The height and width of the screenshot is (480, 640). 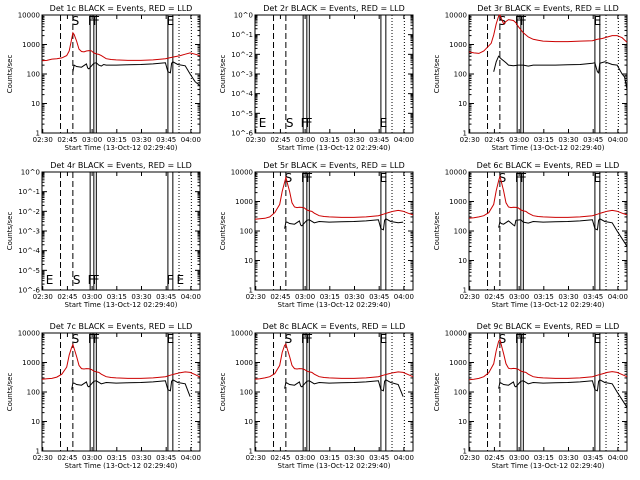 I want to click on chart-title: Det 1c BLACK = Events, RED = LLD, so click(x=121, y=8).